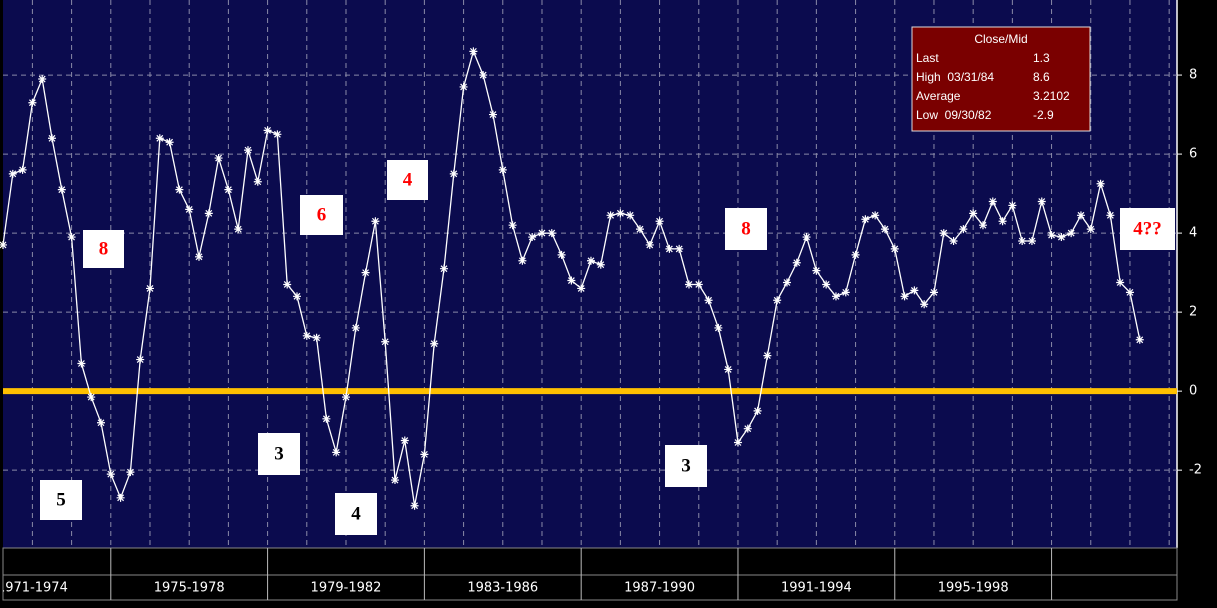  Describe the element at coordinates (1041, 77) in the screenshot. I see `stats-value: 8.6` at that location.